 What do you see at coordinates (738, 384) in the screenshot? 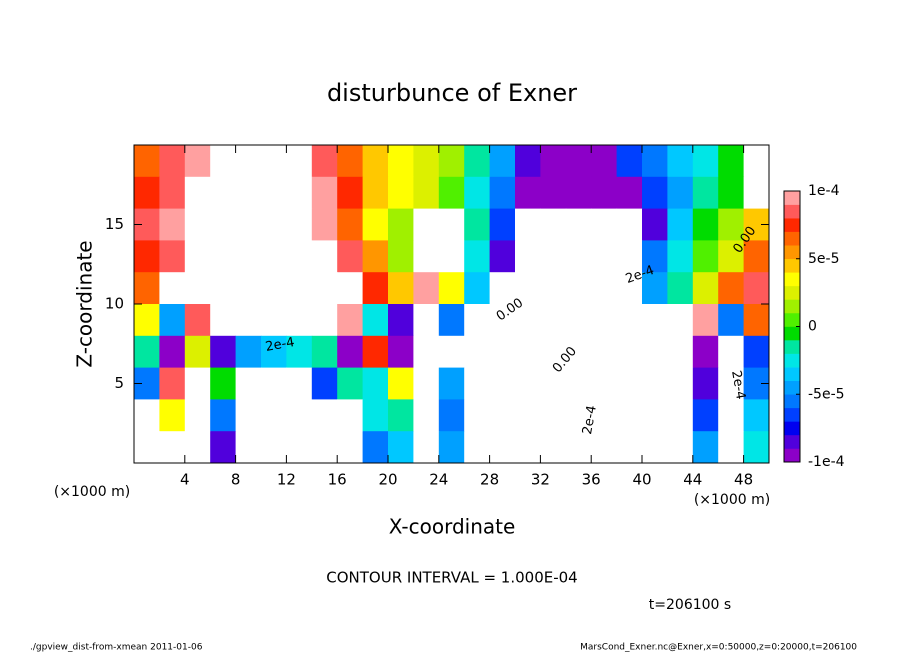
I see `contour-label: 2e-4` at bounding box center [738, 384].